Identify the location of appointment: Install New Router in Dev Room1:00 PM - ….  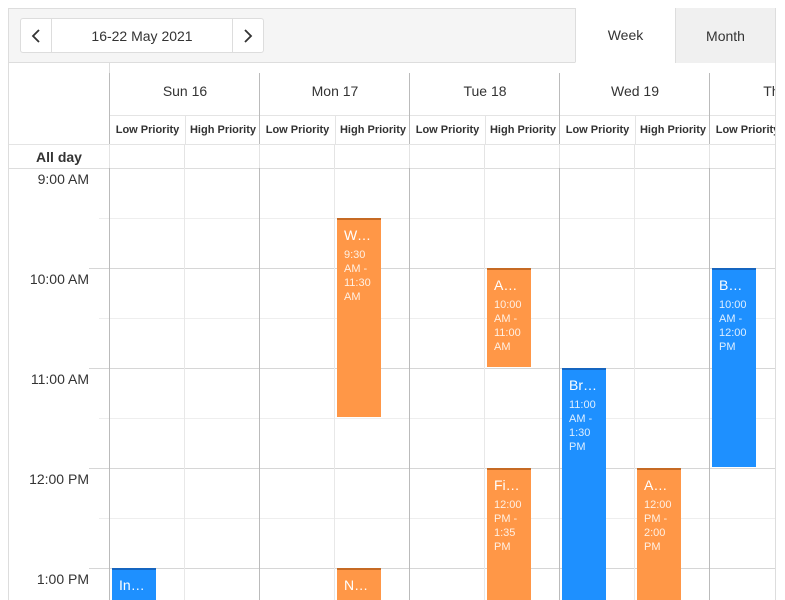
(134, 584).